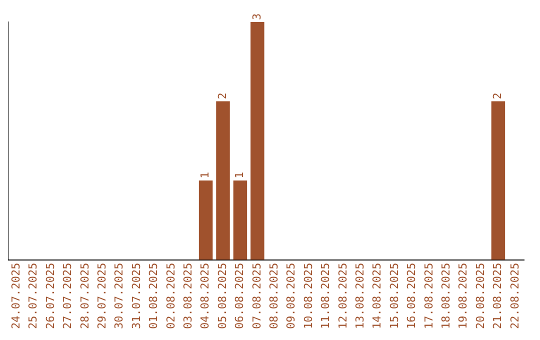  I want to click on x-tick-label: 26.07.2025, so click(50, 296).